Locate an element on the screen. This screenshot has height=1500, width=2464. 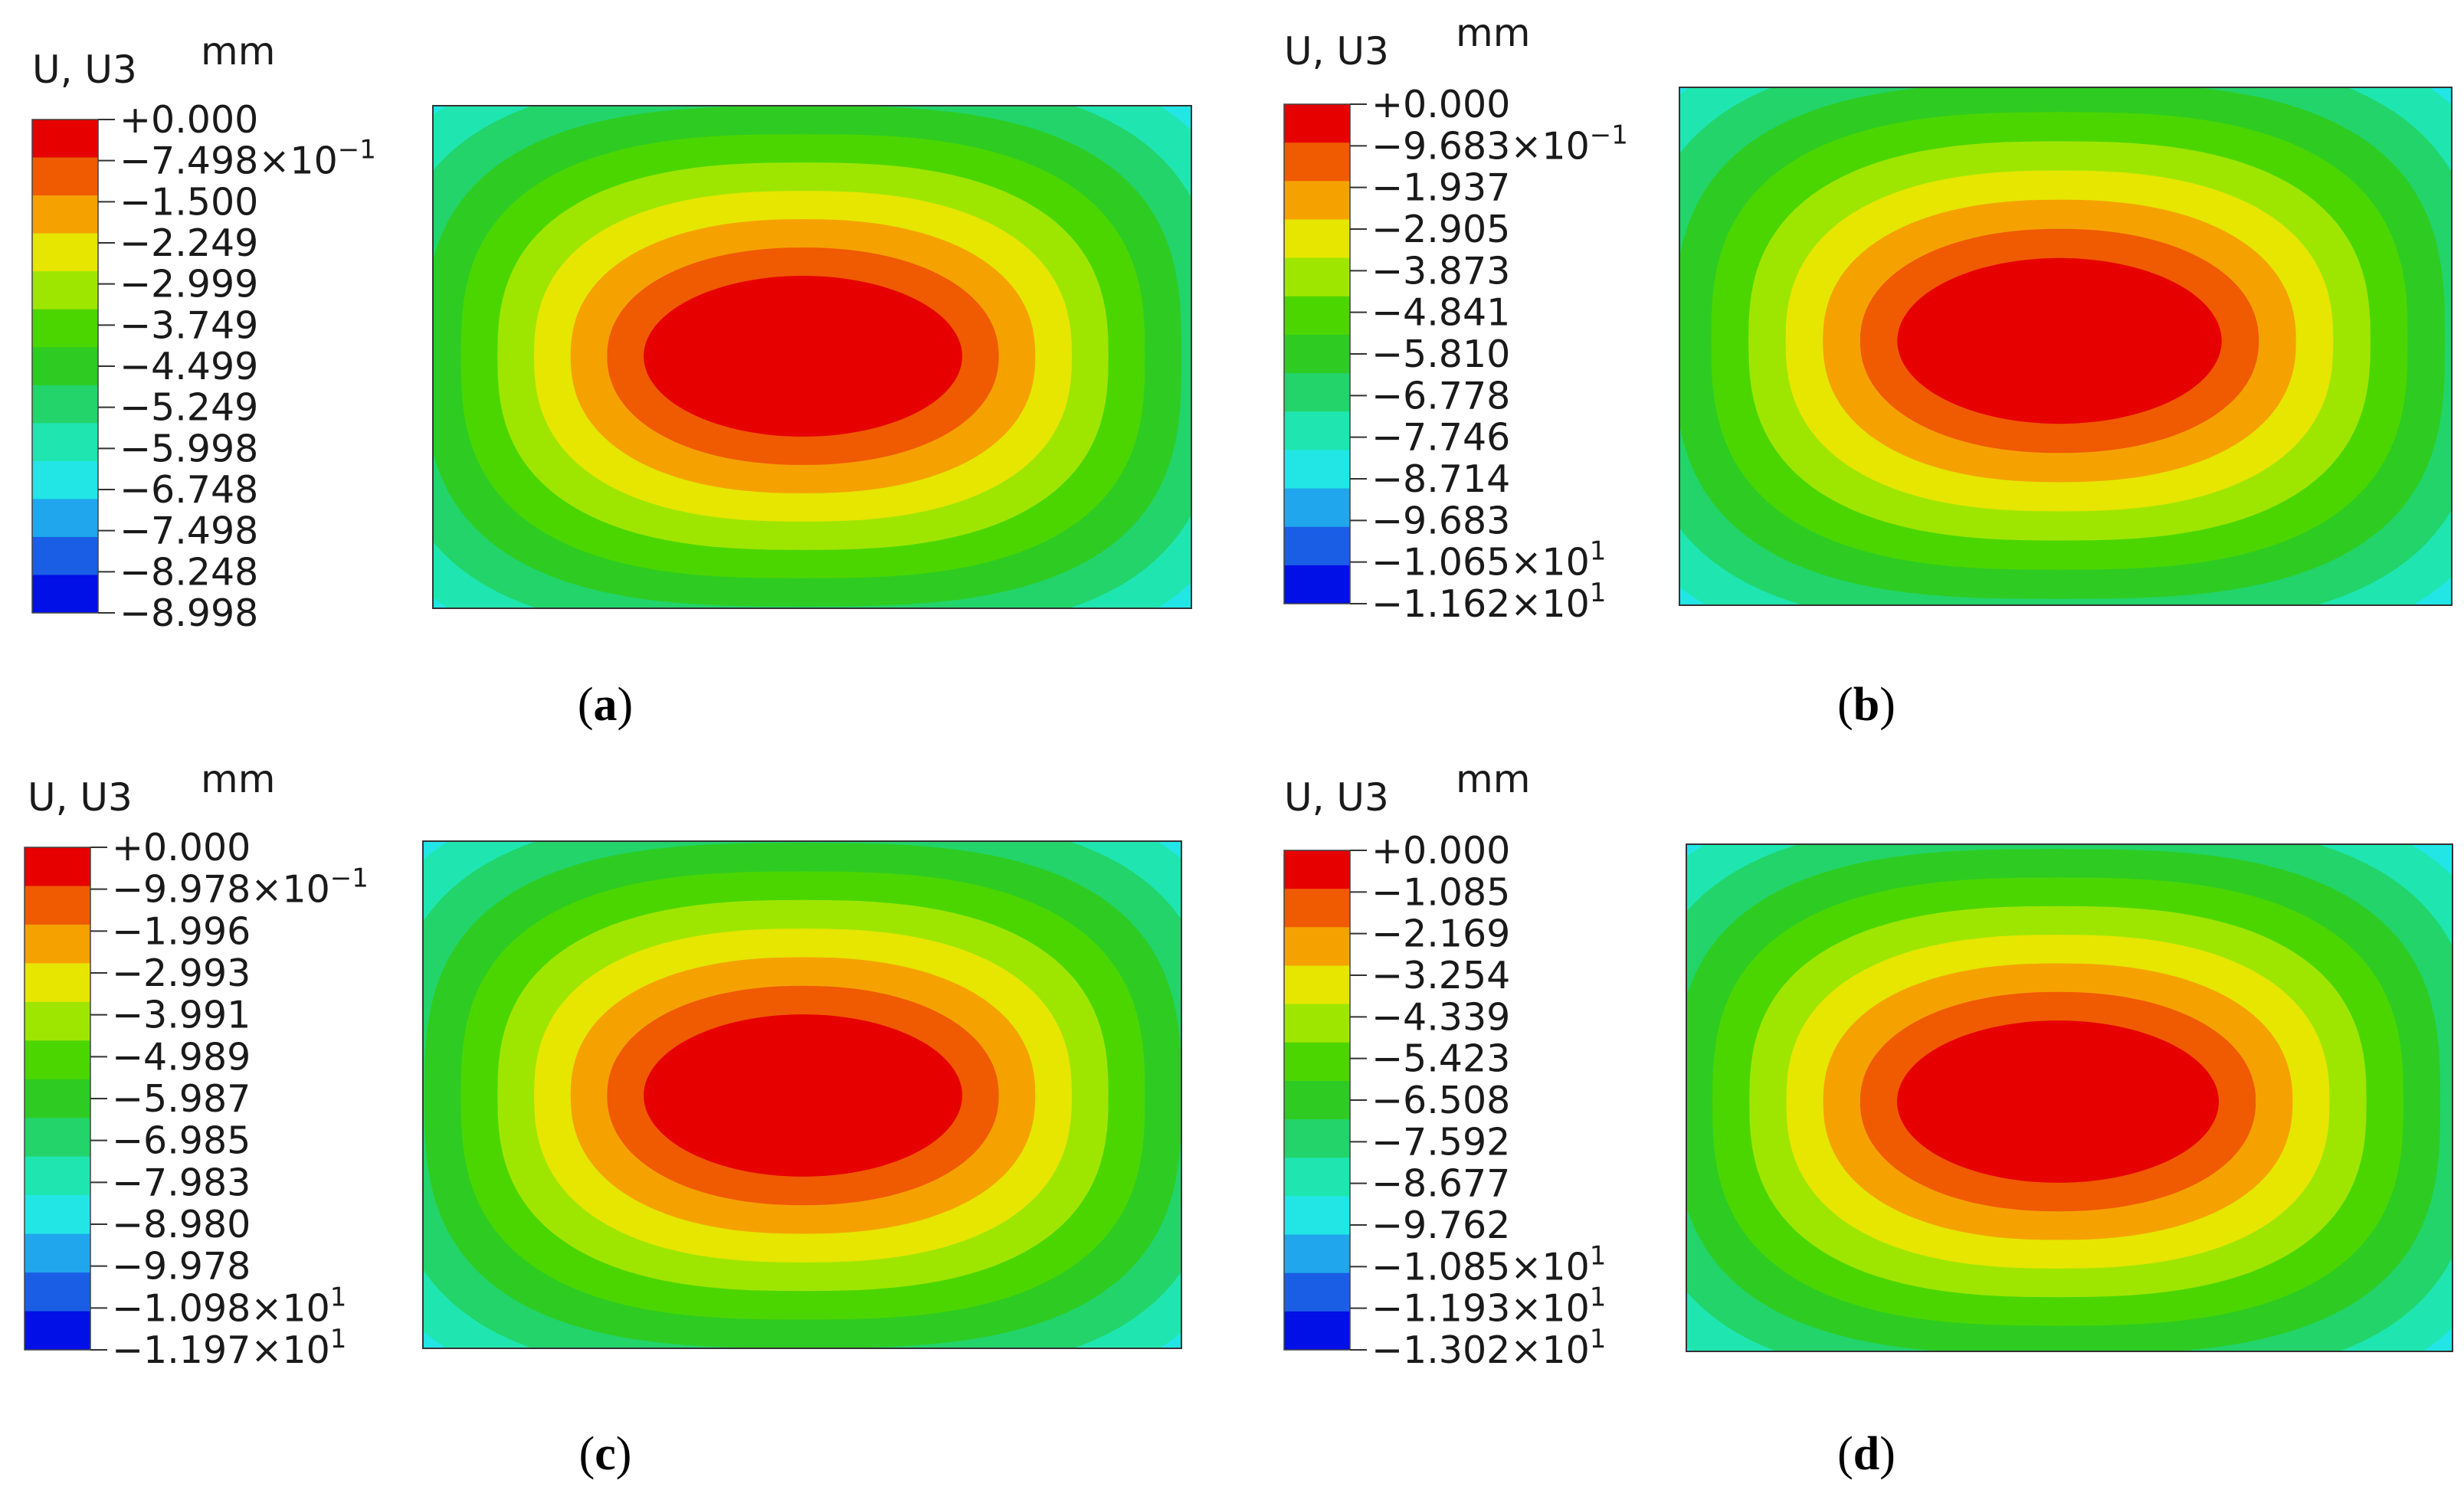
tick-label: −8.998 is located at coordinates (189, 613).